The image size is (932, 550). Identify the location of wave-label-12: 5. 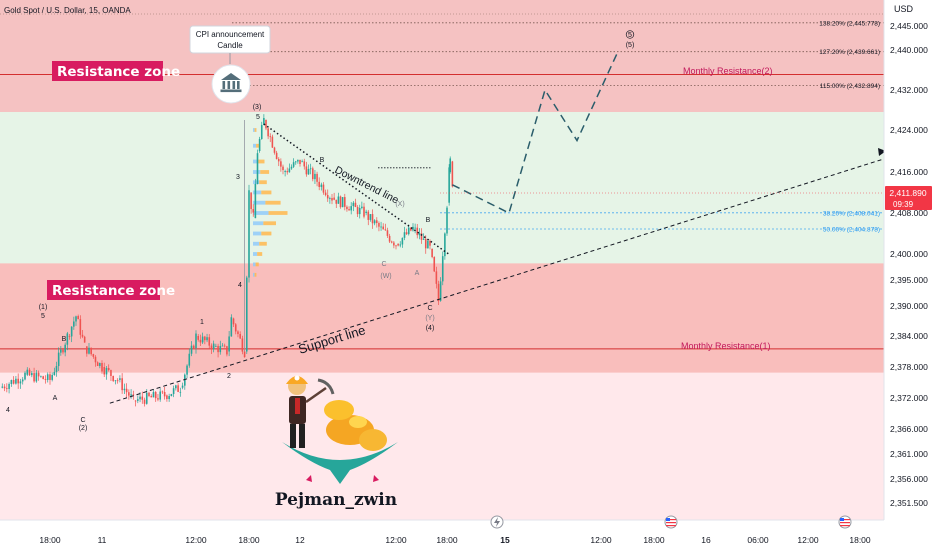
(258, 117).